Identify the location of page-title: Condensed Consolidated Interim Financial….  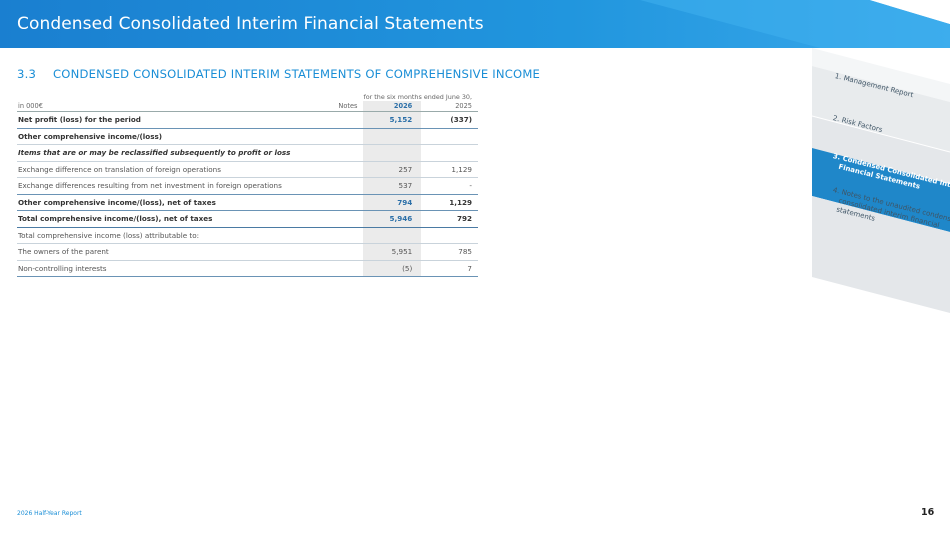
(250, 24).